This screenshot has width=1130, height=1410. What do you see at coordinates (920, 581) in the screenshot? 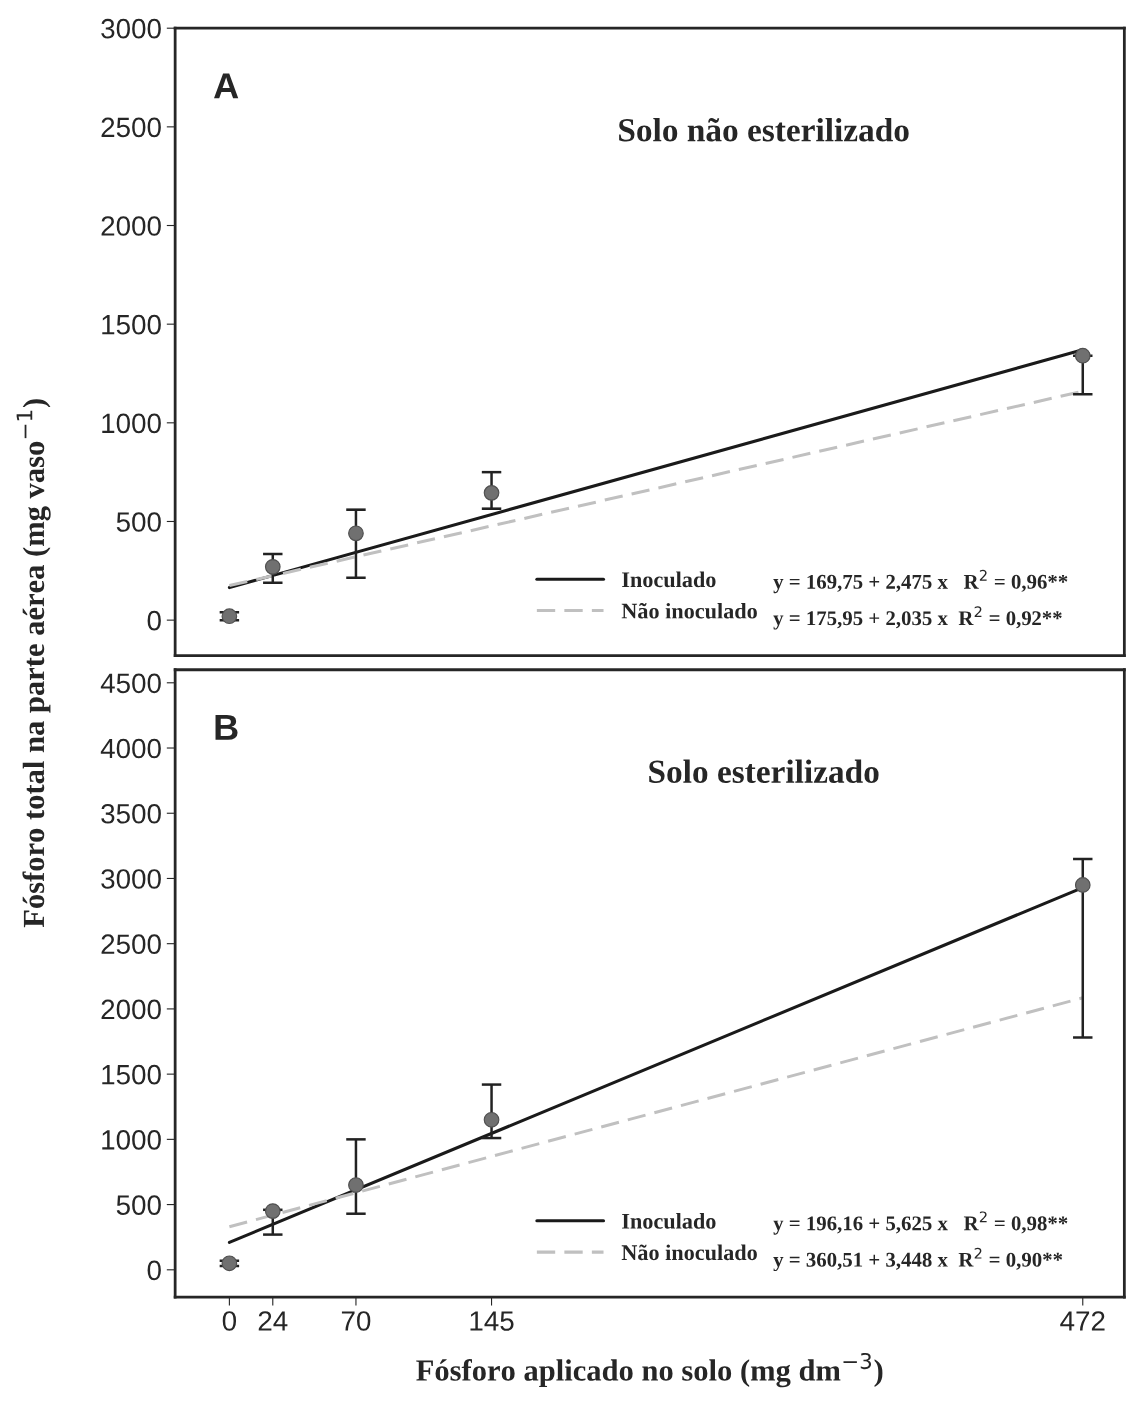
I see `annotation: y = 169,75 + 2,475 x R$^{2}$ = 0,96**` at bounding box center [920, 581].